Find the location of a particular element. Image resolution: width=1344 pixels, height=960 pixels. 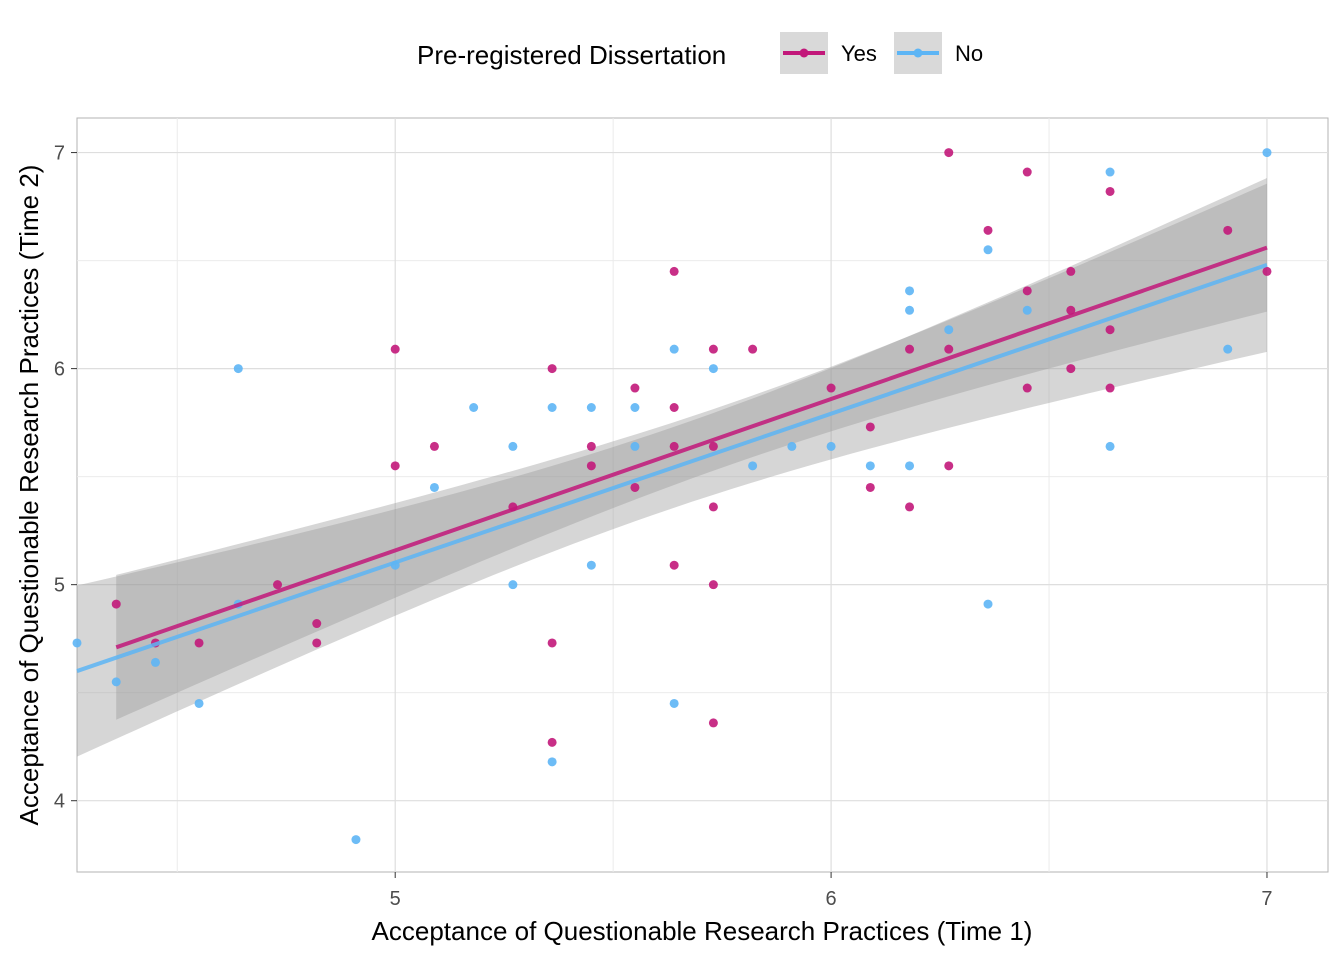

y-tick-label-2: 6 is located at coordinates (59, 370).